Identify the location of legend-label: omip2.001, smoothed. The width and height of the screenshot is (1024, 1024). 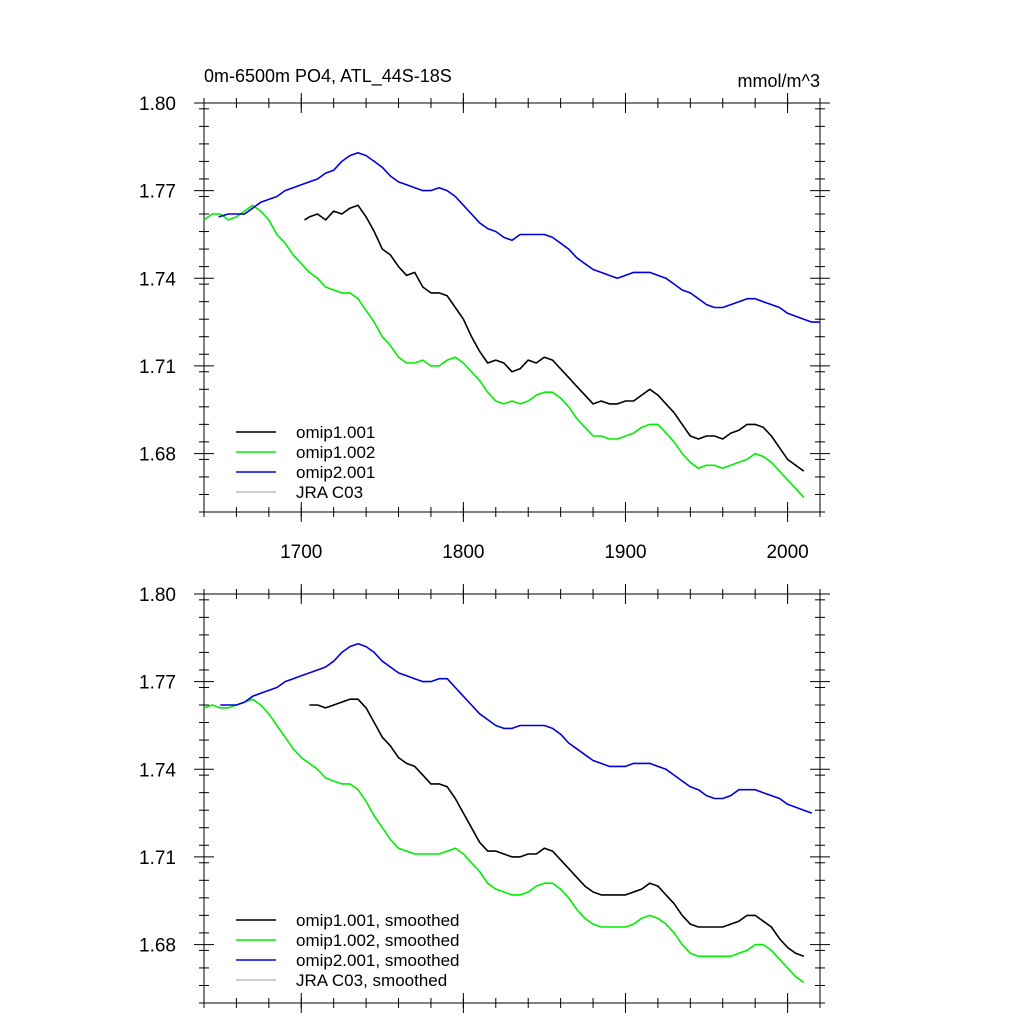
(378, 960).